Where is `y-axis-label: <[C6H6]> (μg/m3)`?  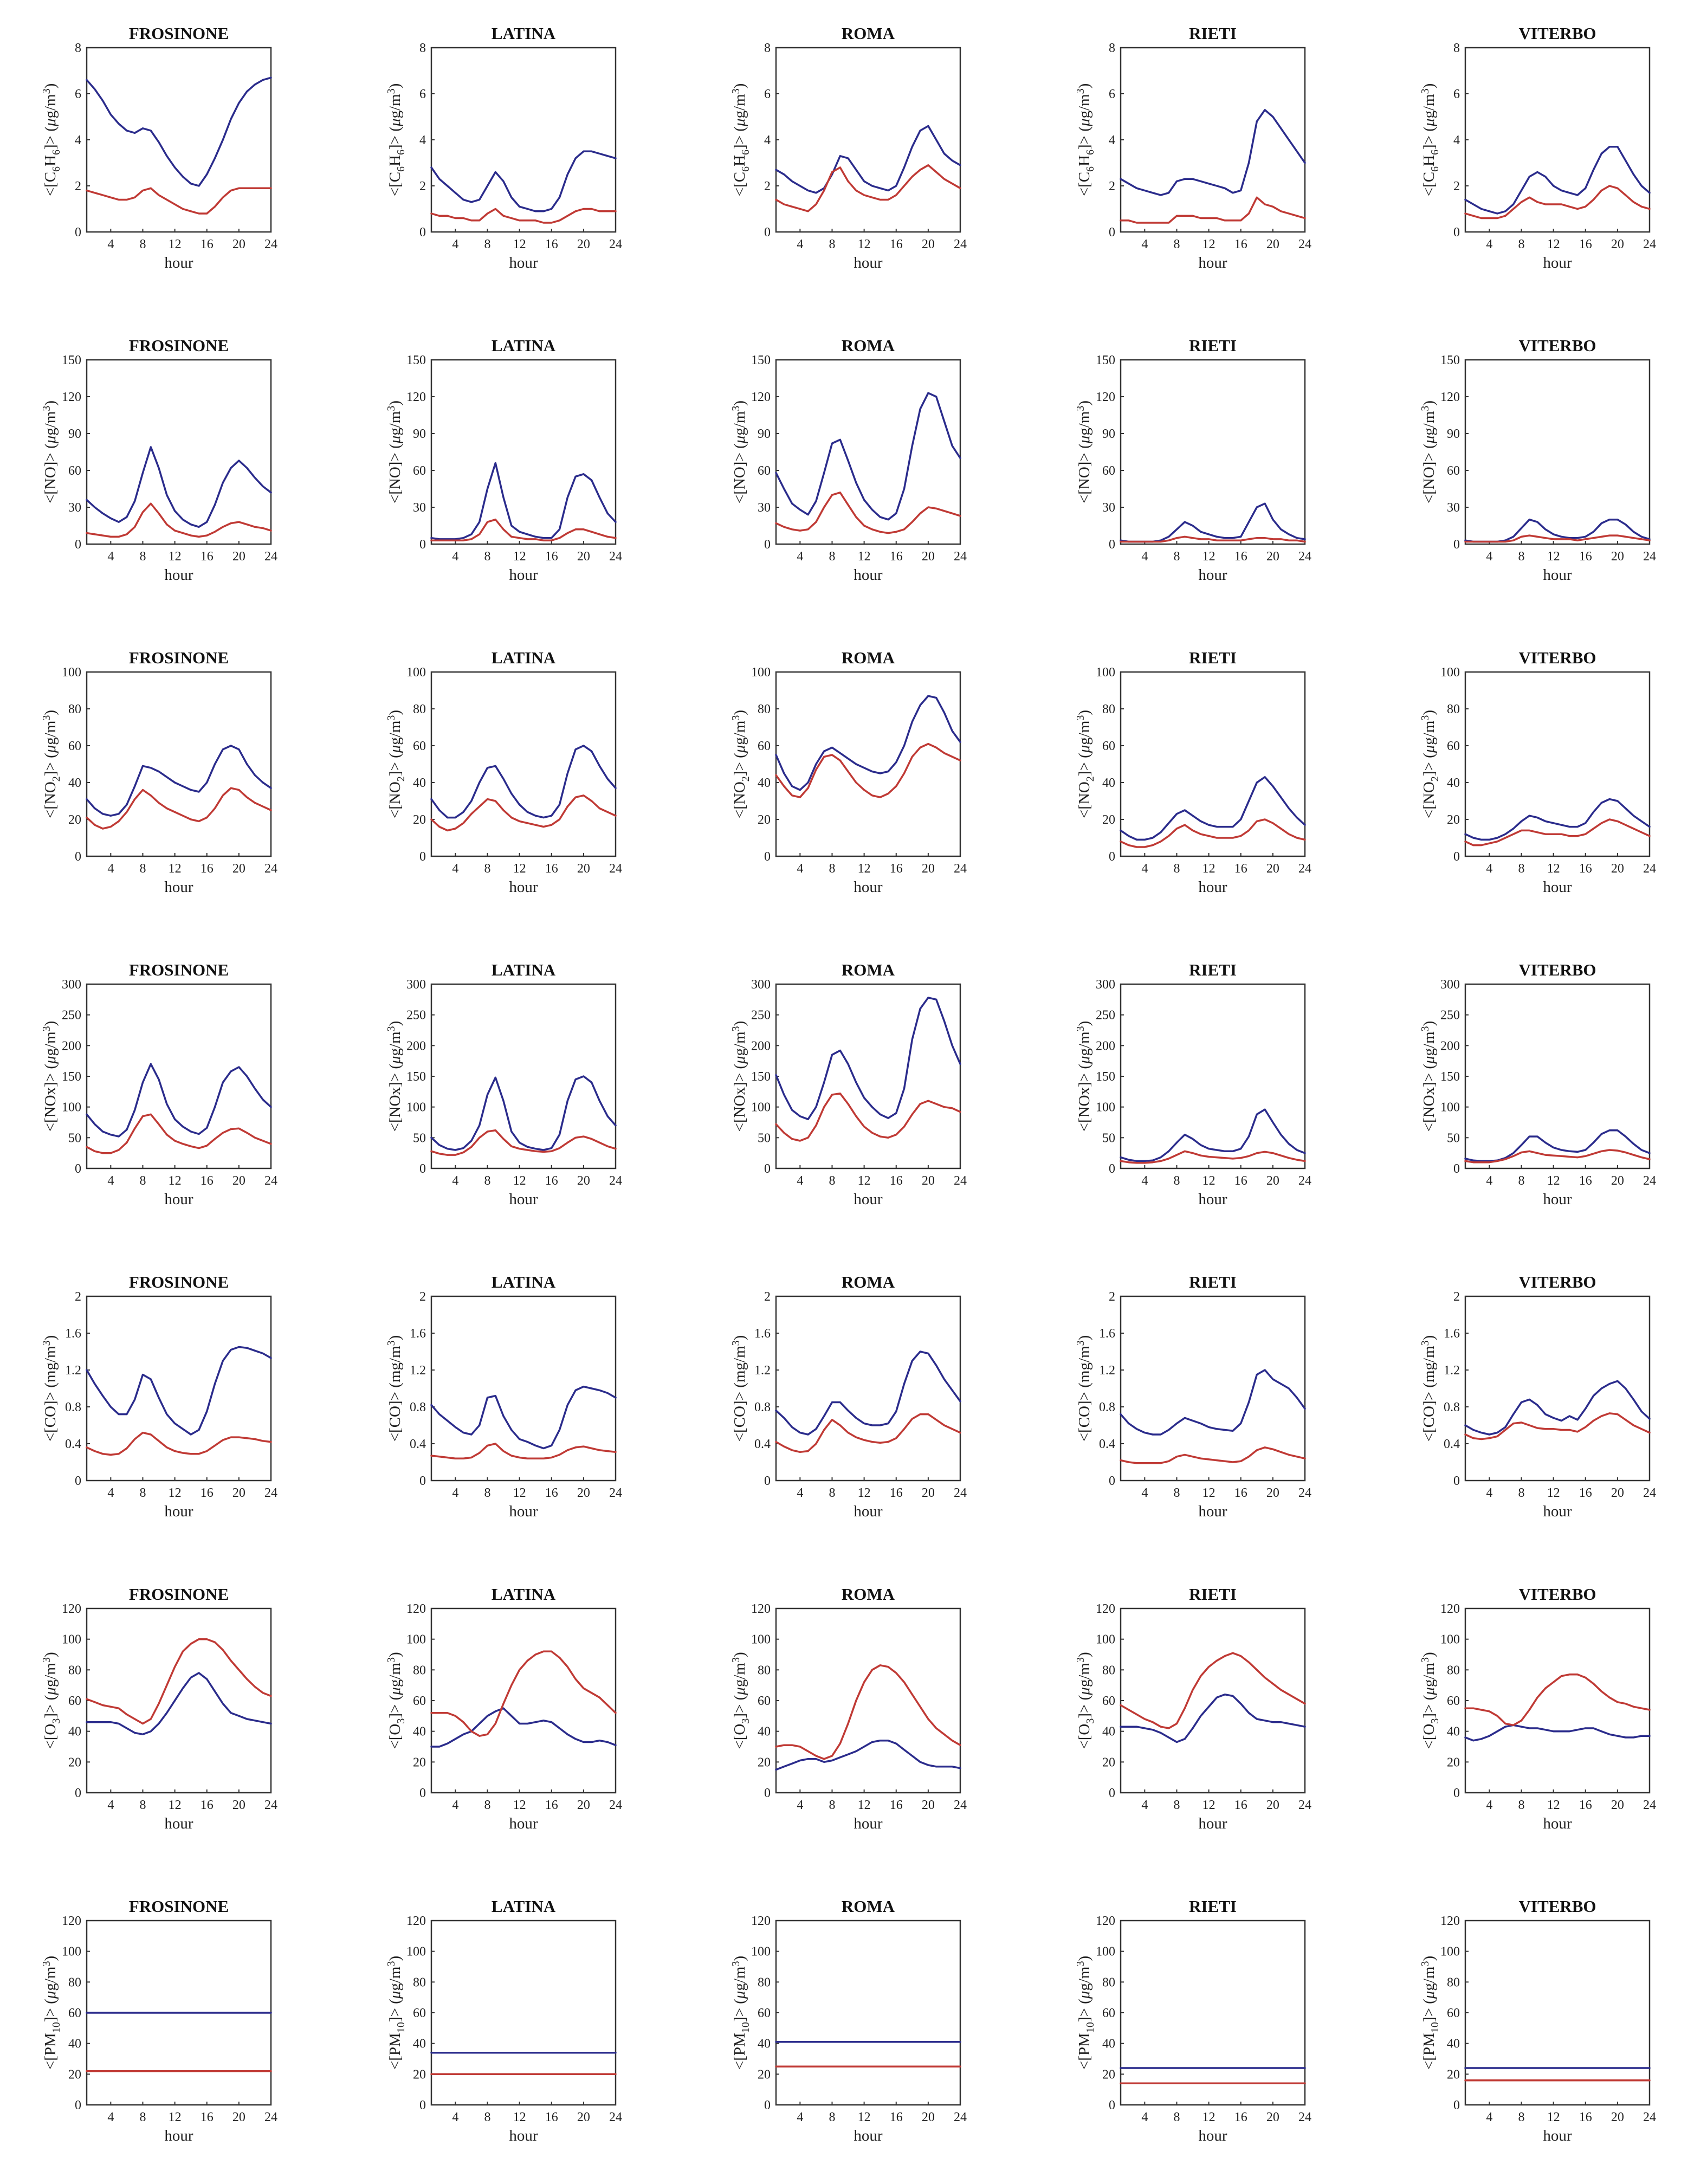 y-axis-label: <[C6H6]> (μg/m3) is located at coordinates (1085, 140).